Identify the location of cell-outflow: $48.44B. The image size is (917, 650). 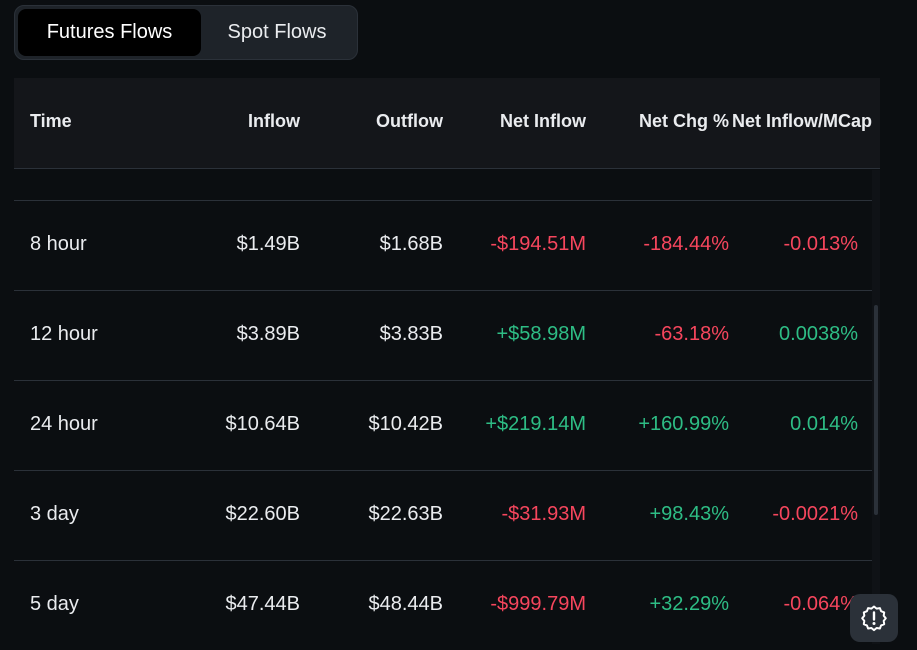
(405, 604).